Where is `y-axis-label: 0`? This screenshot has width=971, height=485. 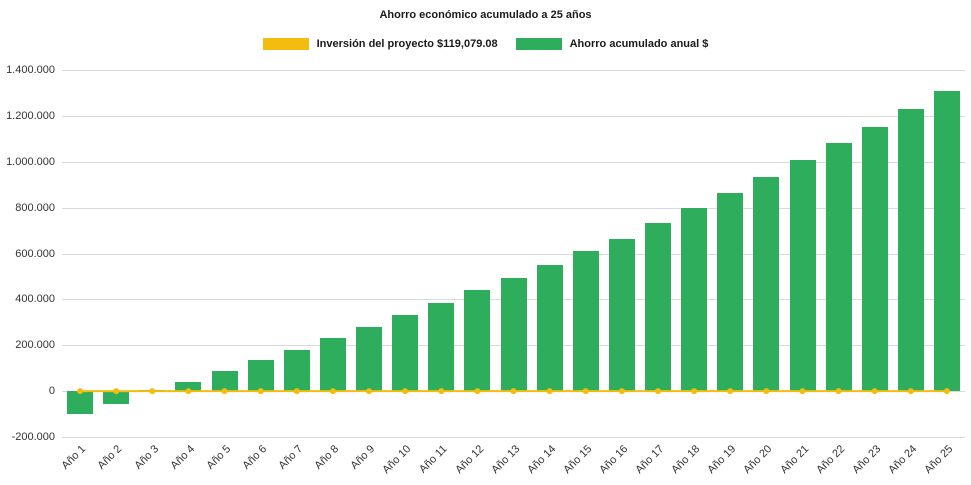
y-axis-label: 0 is located at coordinates (51, 391).